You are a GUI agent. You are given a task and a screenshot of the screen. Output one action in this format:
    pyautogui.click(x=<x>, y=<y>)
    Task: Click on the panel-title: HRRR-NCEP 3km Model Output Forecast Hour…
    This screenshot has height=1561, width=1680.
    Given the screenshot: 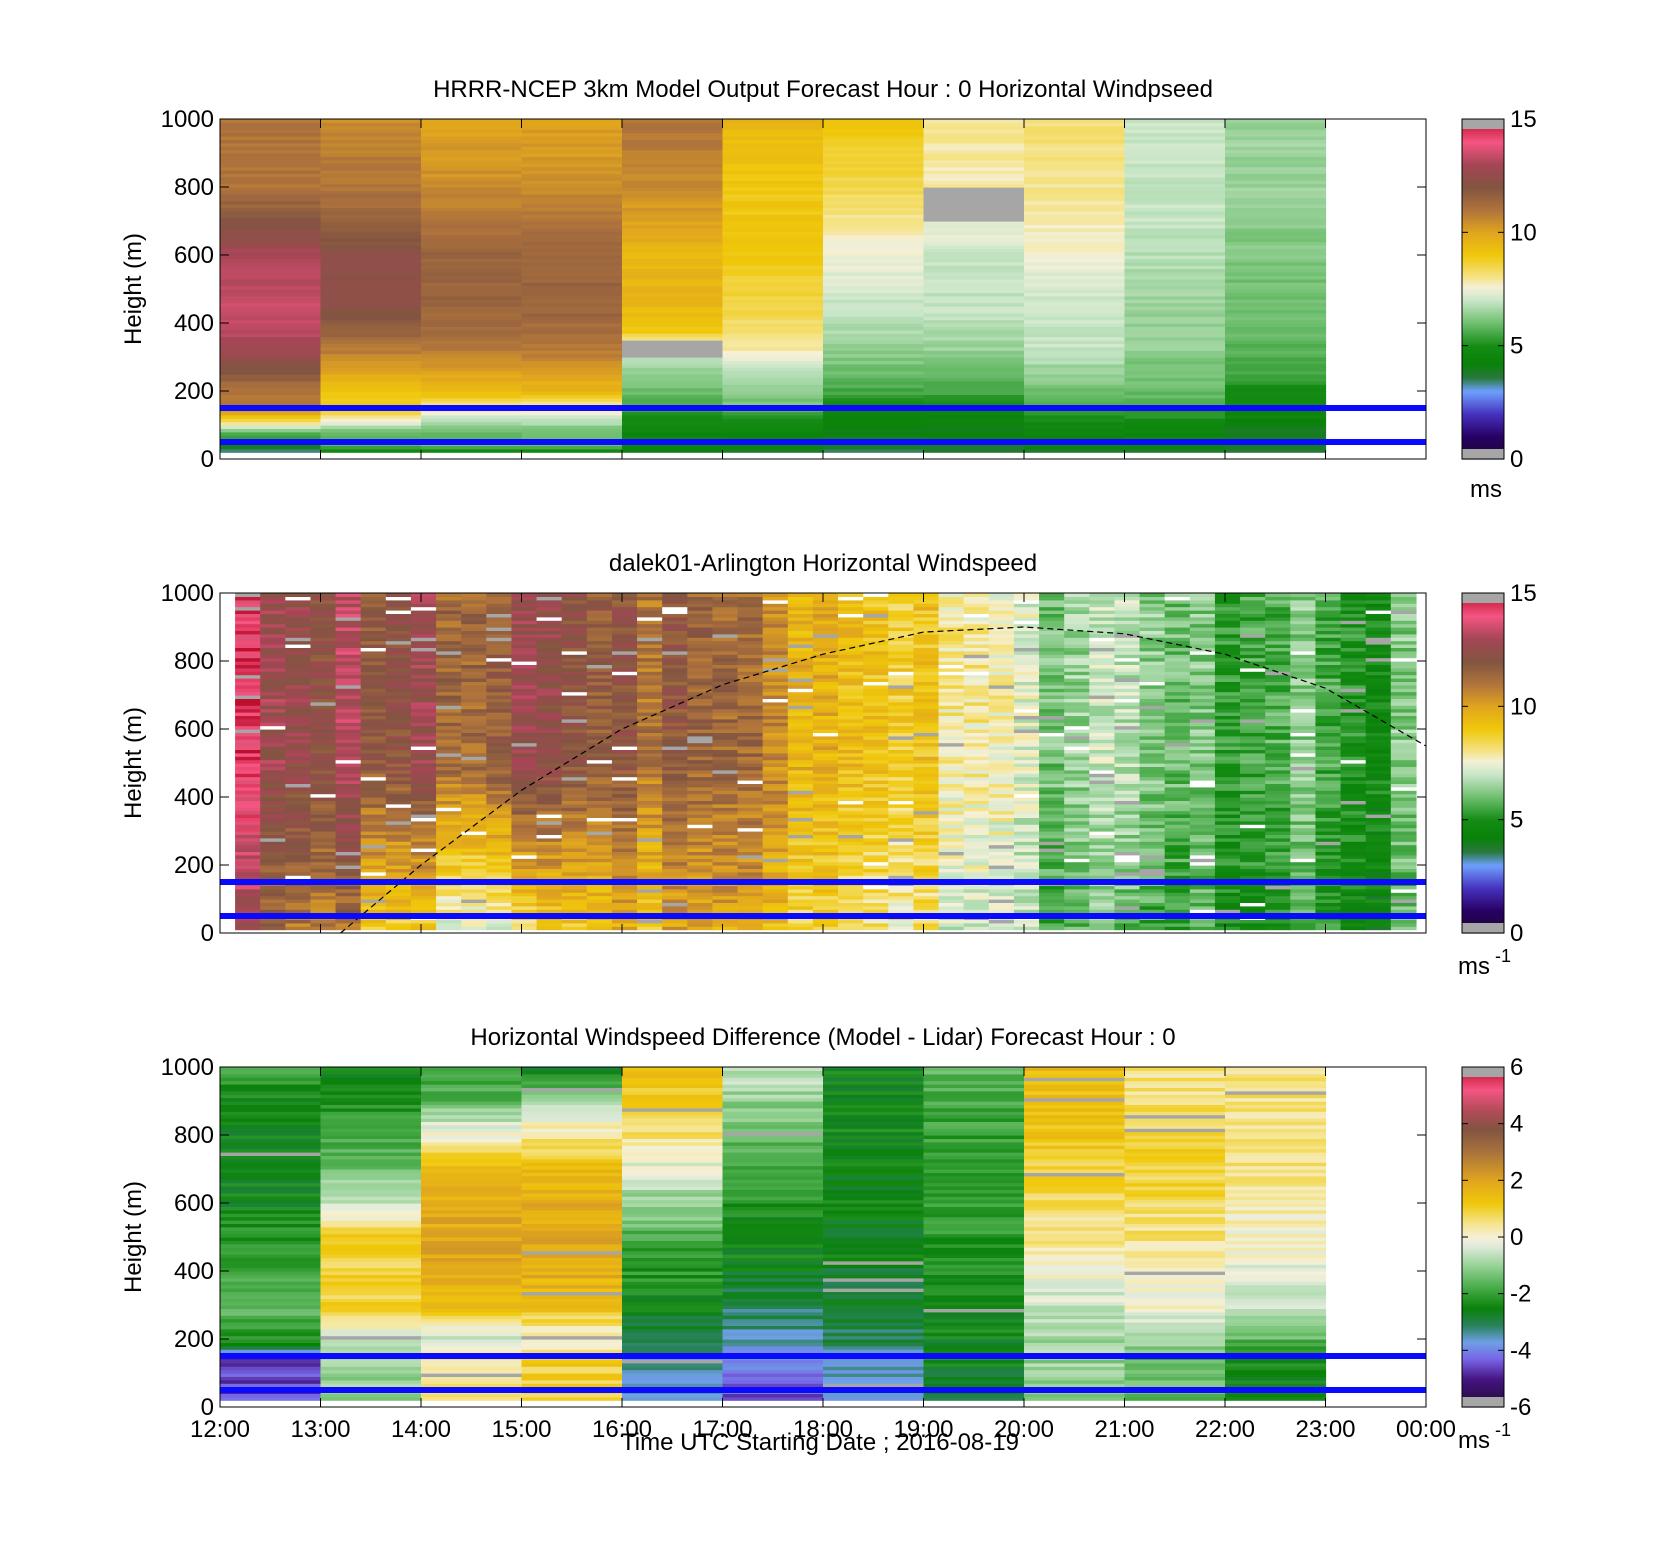 What is the action you would take?
    pyautogui.click(x=823, y=89)
    